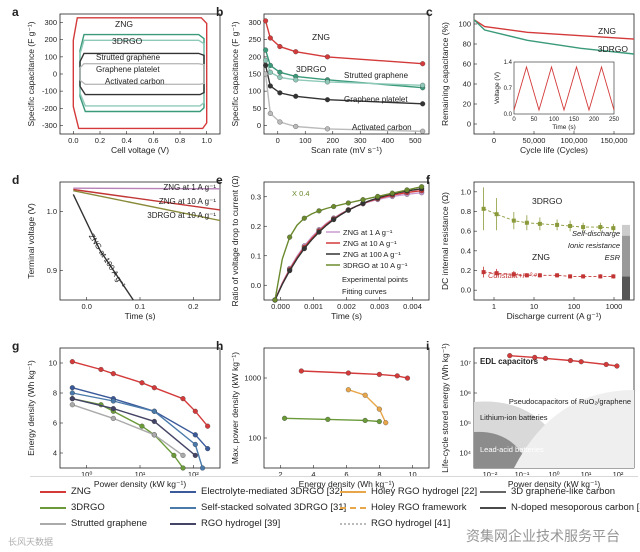 This screenshot has width=640, height=552. What do you see at coordinates (347, 484) in the screenshot?
I see `x-axis-label: Energy density (Wh kg⁻¹)` at bounding box center [347, 484].